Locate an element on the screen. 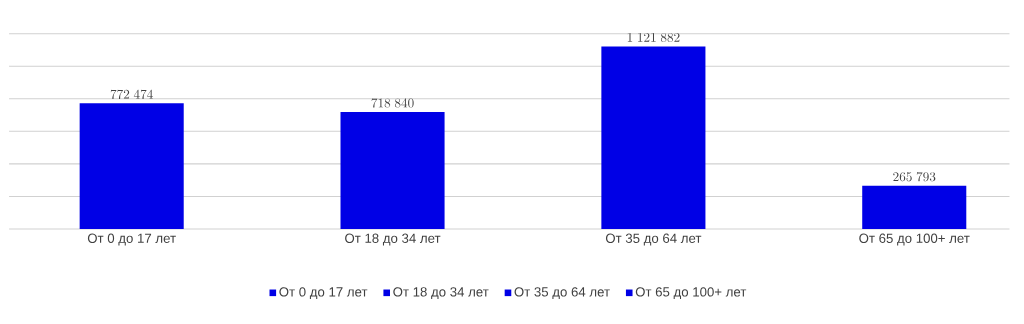  x-tick-label: От 65 до 100+ лет is located at coordinates (914, 239).